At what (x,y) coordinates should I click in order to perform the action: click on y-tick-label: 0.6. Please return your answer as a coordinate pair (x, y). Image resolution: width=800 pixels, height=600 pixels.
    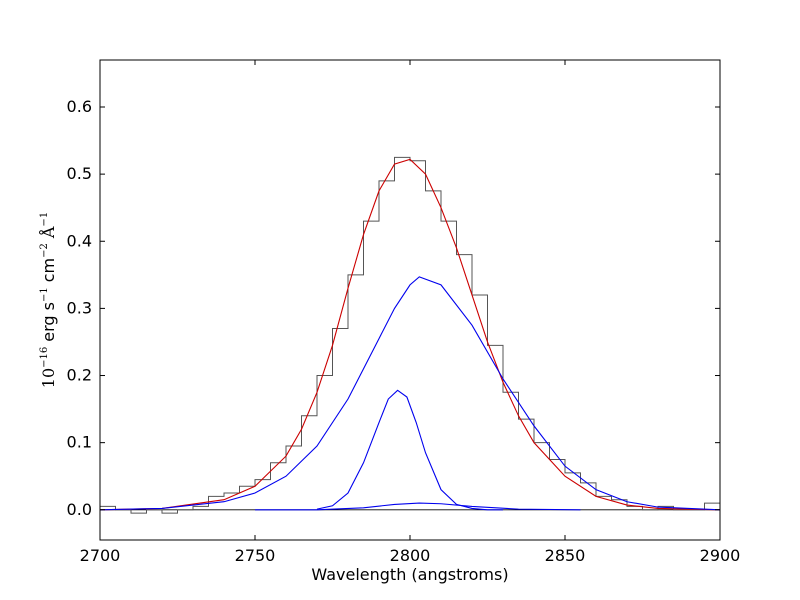
    Looking at the image, I should click on (79, 106).